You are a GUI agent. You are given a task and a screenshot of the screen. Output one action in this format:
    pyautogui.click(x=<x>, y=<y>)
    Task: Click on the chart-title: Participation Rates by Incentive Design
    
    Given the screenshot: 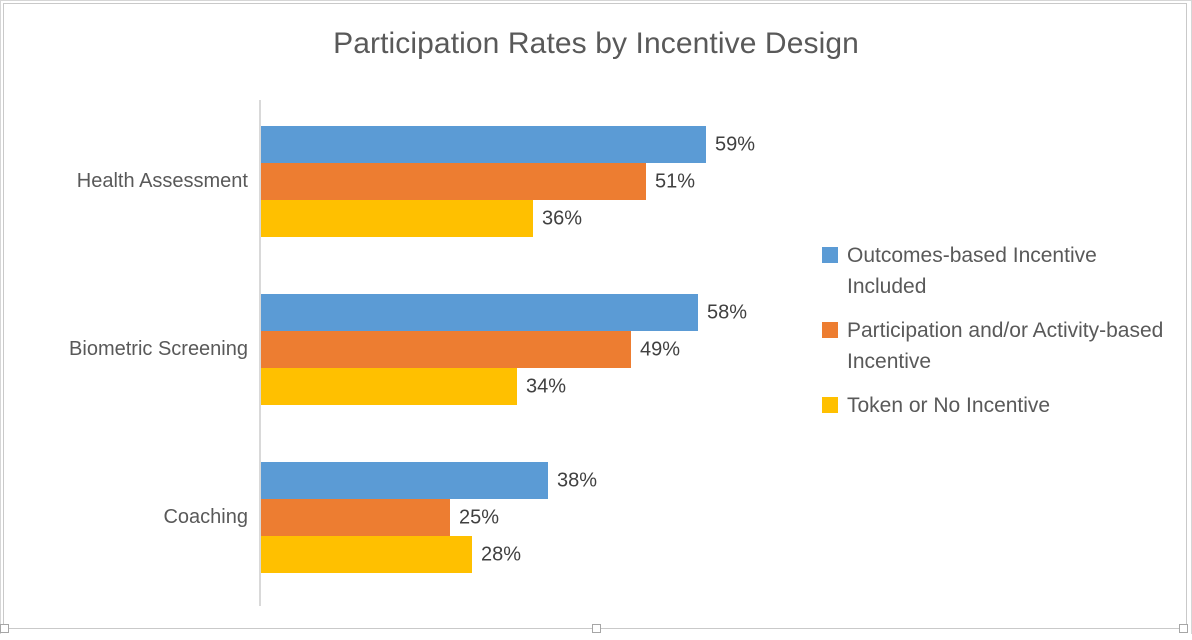 What is the action you would take?
    pyautogui.click(x=596, y=43)
    